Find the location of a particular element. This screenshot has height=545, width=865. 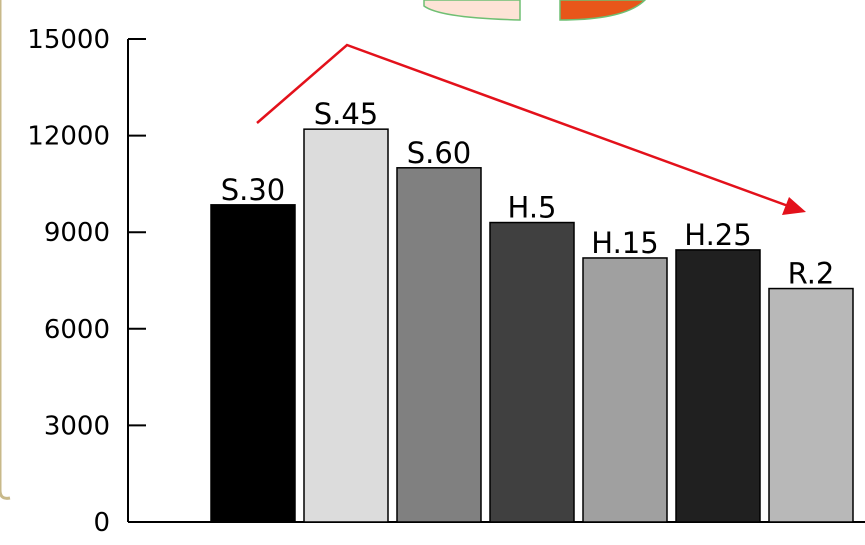

bar-label: H.15 is located at coordinates (624, 243).